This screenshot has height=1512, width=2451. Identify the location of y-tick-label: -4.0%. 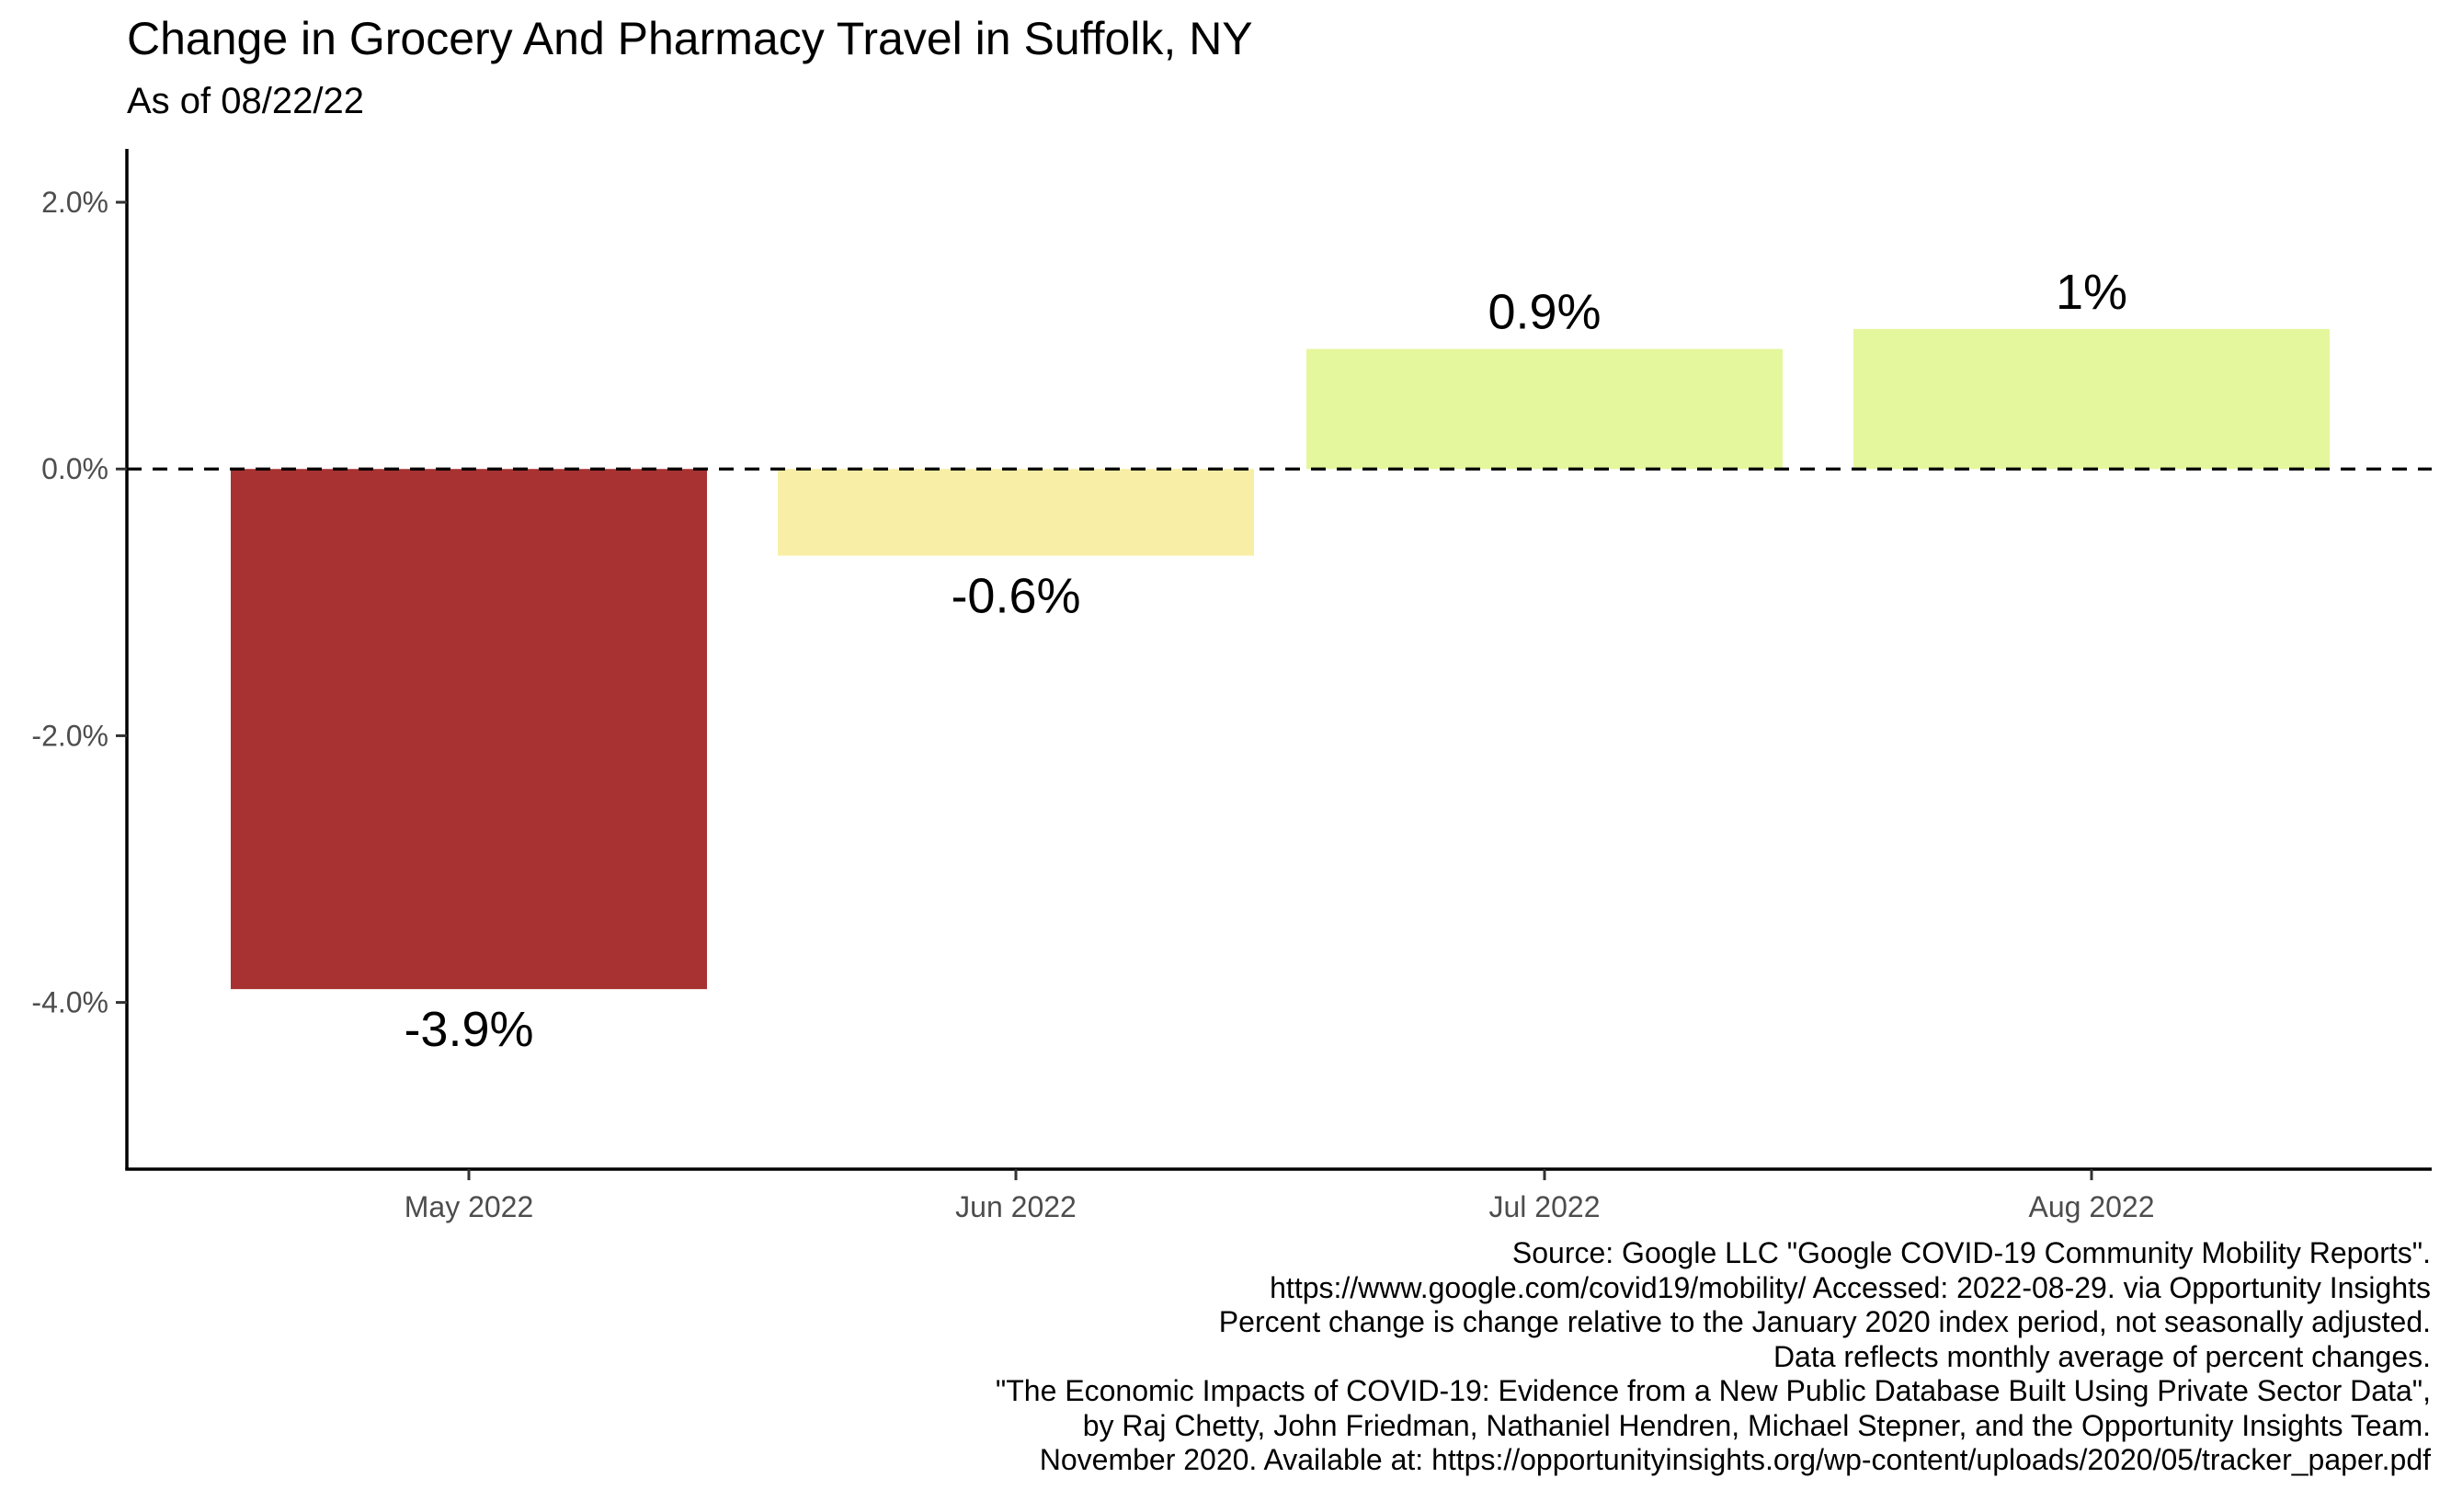
(69, 1002).